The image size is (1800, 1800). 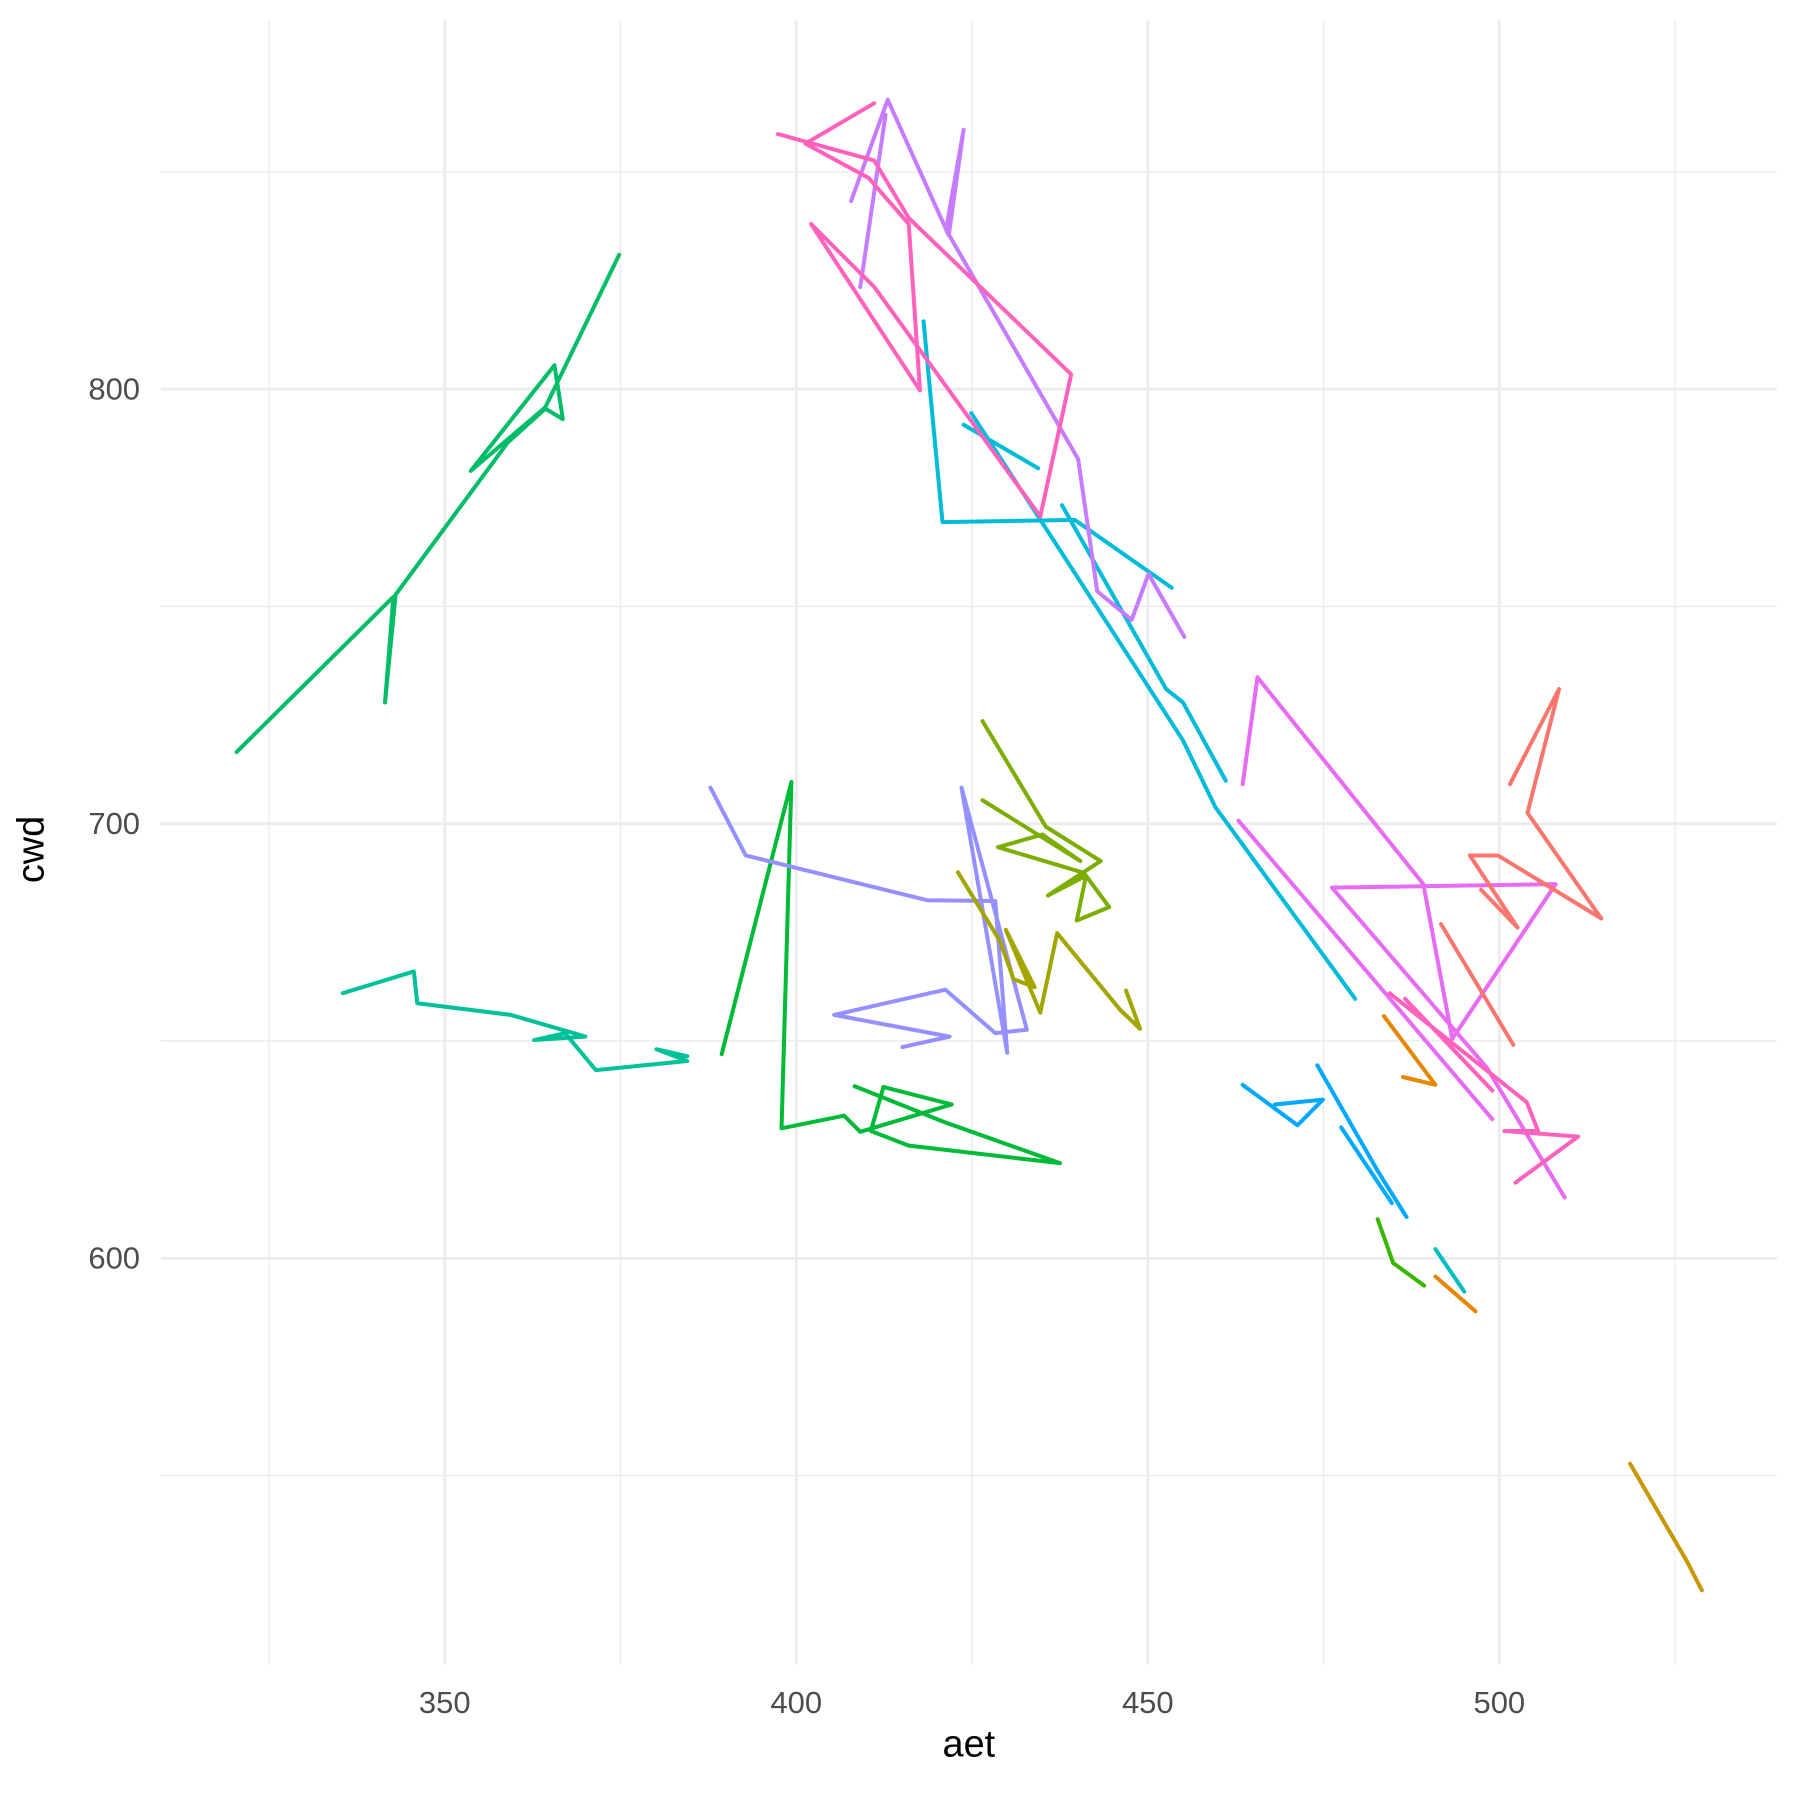 What do you see at coordinates (969, 1744) in the screenshot?
I see `x-axis-title: aet` at bounding box center [969, 1744].